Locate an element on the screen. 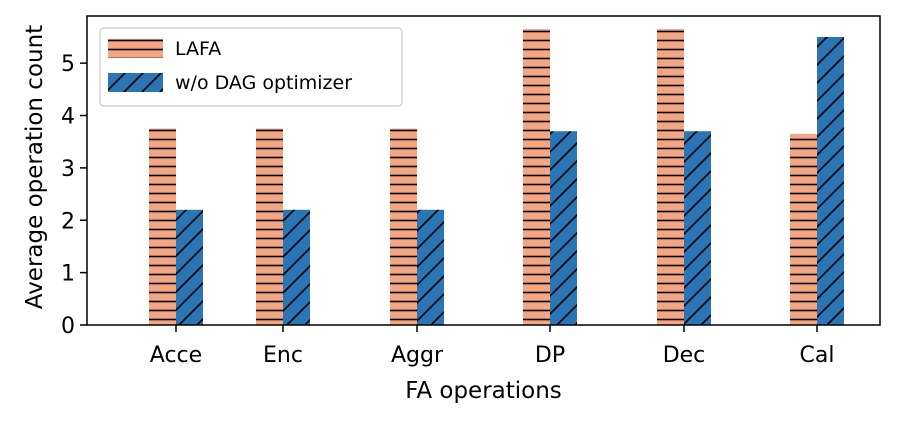 This screenshot has width=897, height=422. legend: LAFA w/o DAG optimizer is located at coordinates (251, 67).